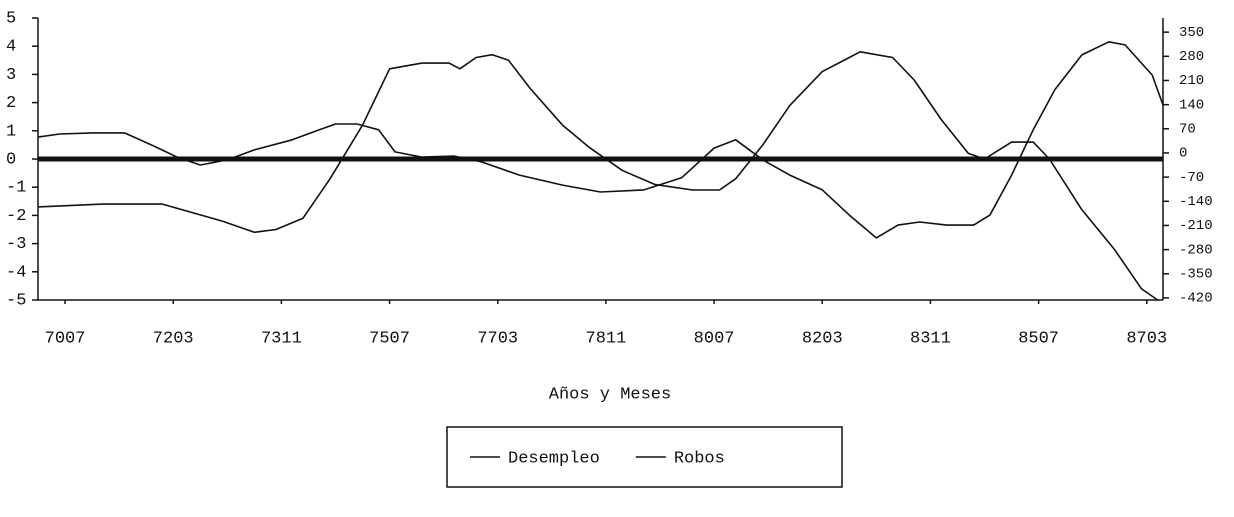  I want to click on x-tick-label: 8007, so click(714, 338).